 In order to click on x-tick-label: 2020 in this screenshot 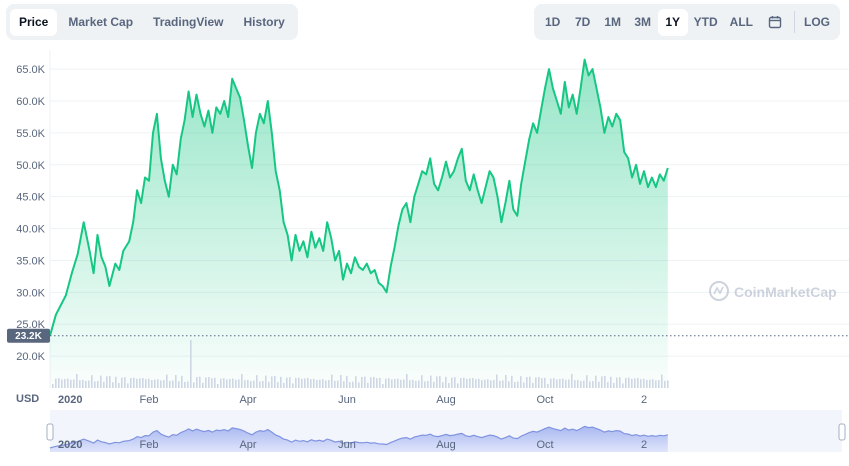, I will do `click(70, 400)`.